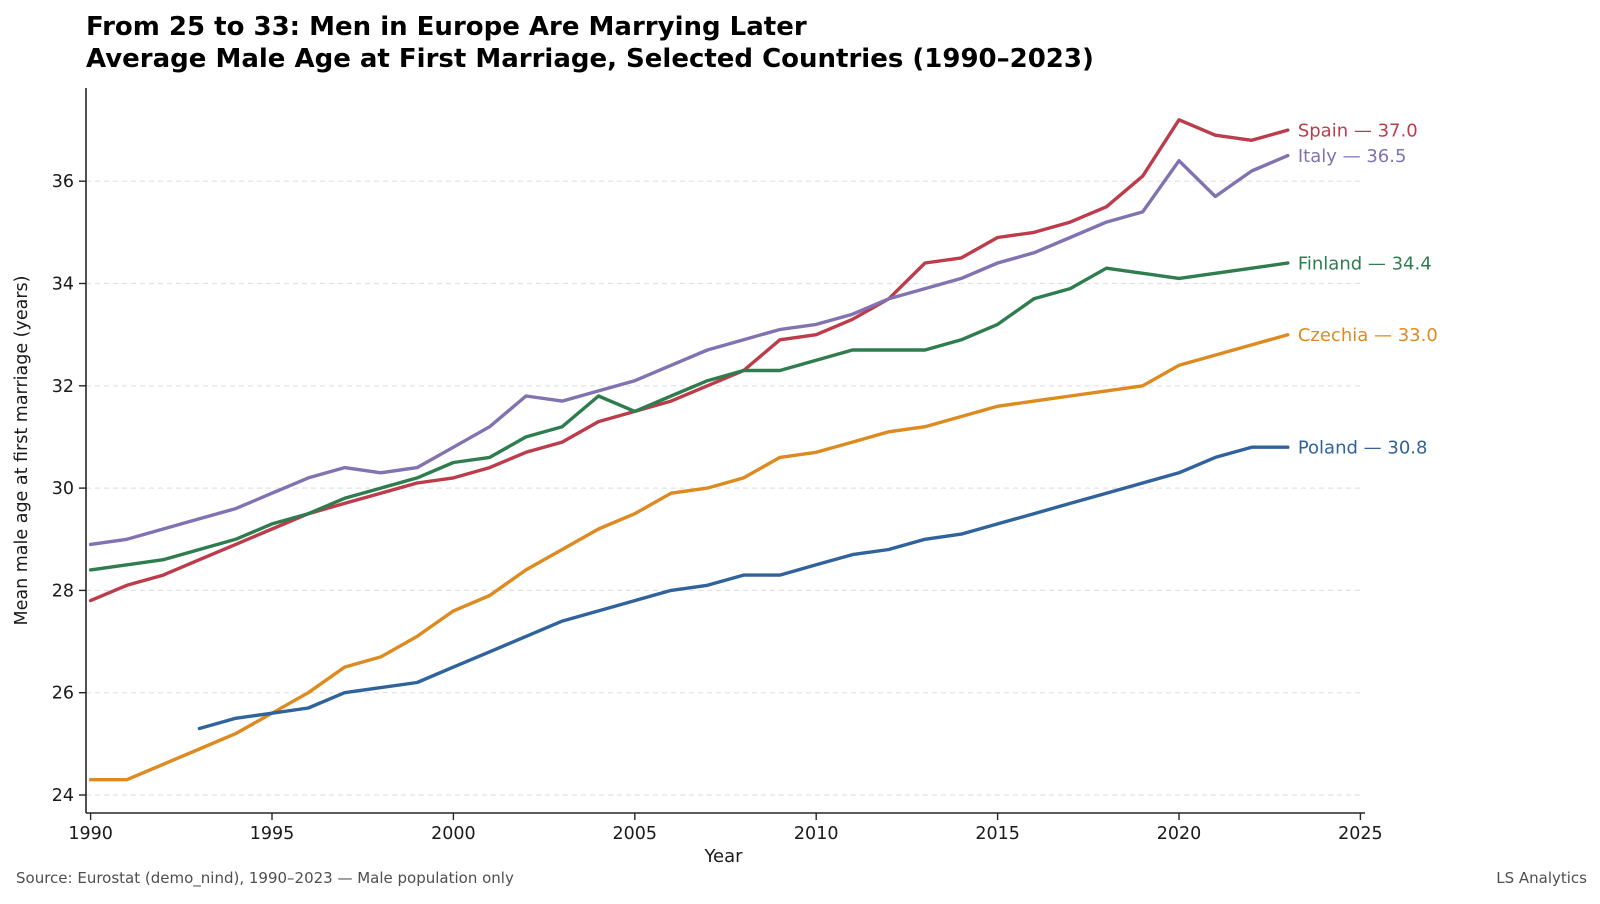  What do you see at coordinates (272, 834) in the screenshot?
I see `x-tick-label-1995: 1995` at bounding box center [272, 834].